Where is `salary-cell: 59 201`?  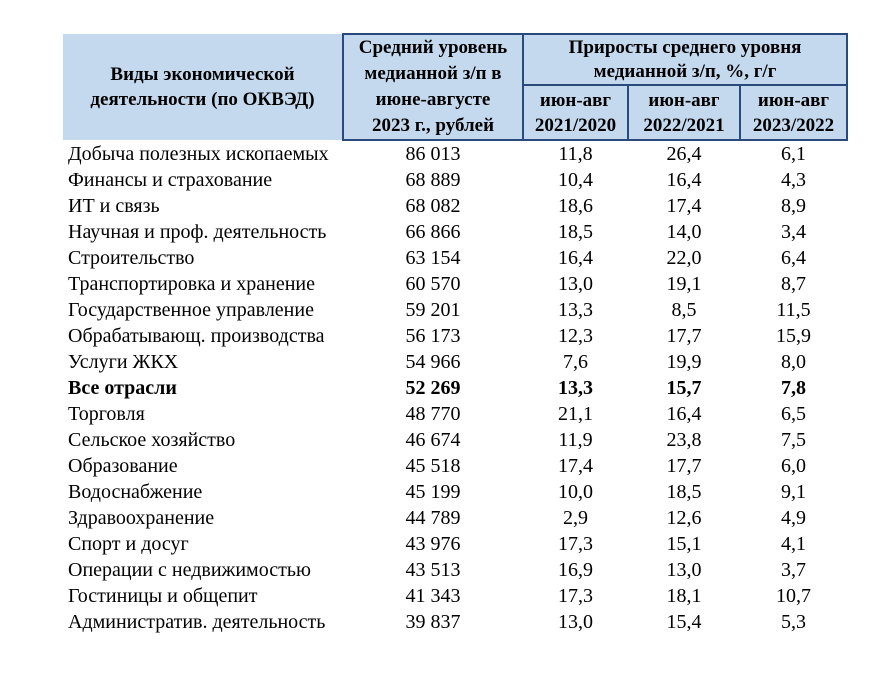 salary-cell: 59 201 is located at coordinates (433, 310).